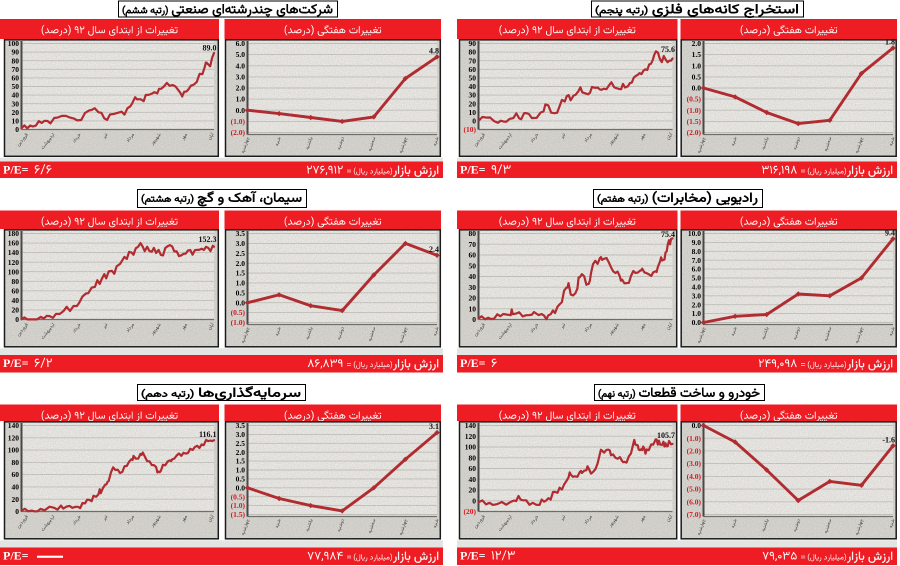 The image size is (900, 566). I want to click on svg-text: 89.0, so click(210, 48).